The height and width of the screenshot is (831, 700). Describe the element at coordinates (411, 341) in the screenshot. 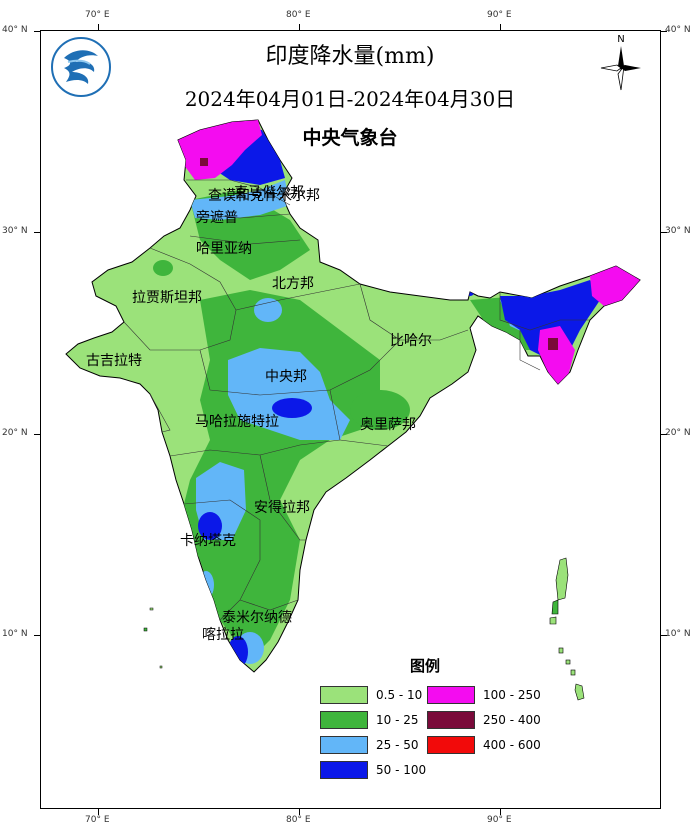

I see `label-bihar: 比哈尔` at that location.